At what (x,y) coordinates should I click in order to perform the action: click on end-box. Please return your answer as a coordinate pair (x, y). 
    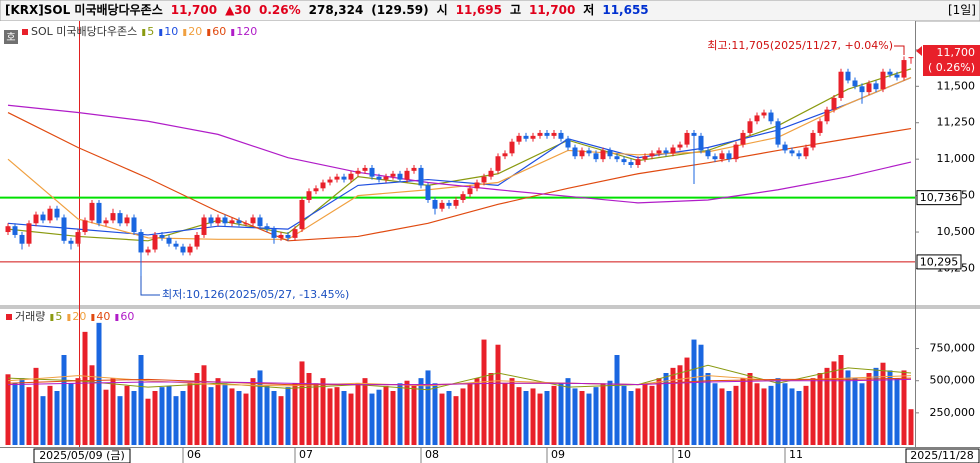
    Looking at the image, I should click on (942, 455).